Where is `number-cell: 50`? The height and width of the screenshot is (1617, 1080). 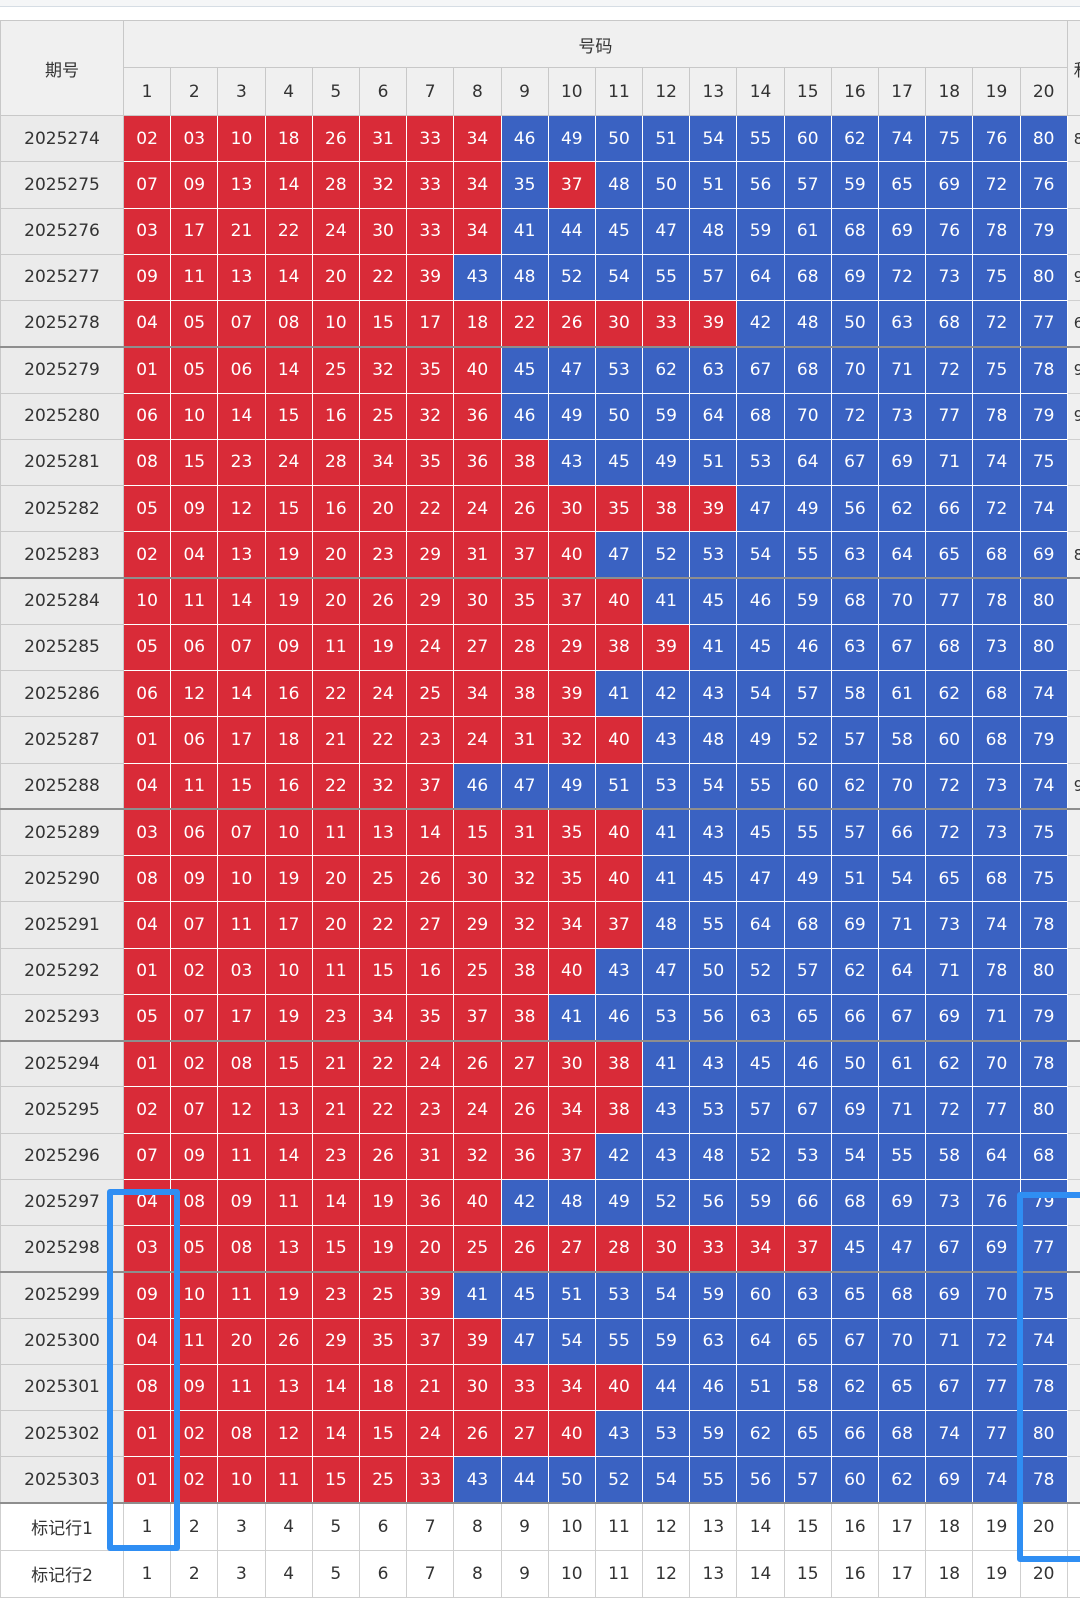
number-cell: 50 is located at coordinates (713, 971).